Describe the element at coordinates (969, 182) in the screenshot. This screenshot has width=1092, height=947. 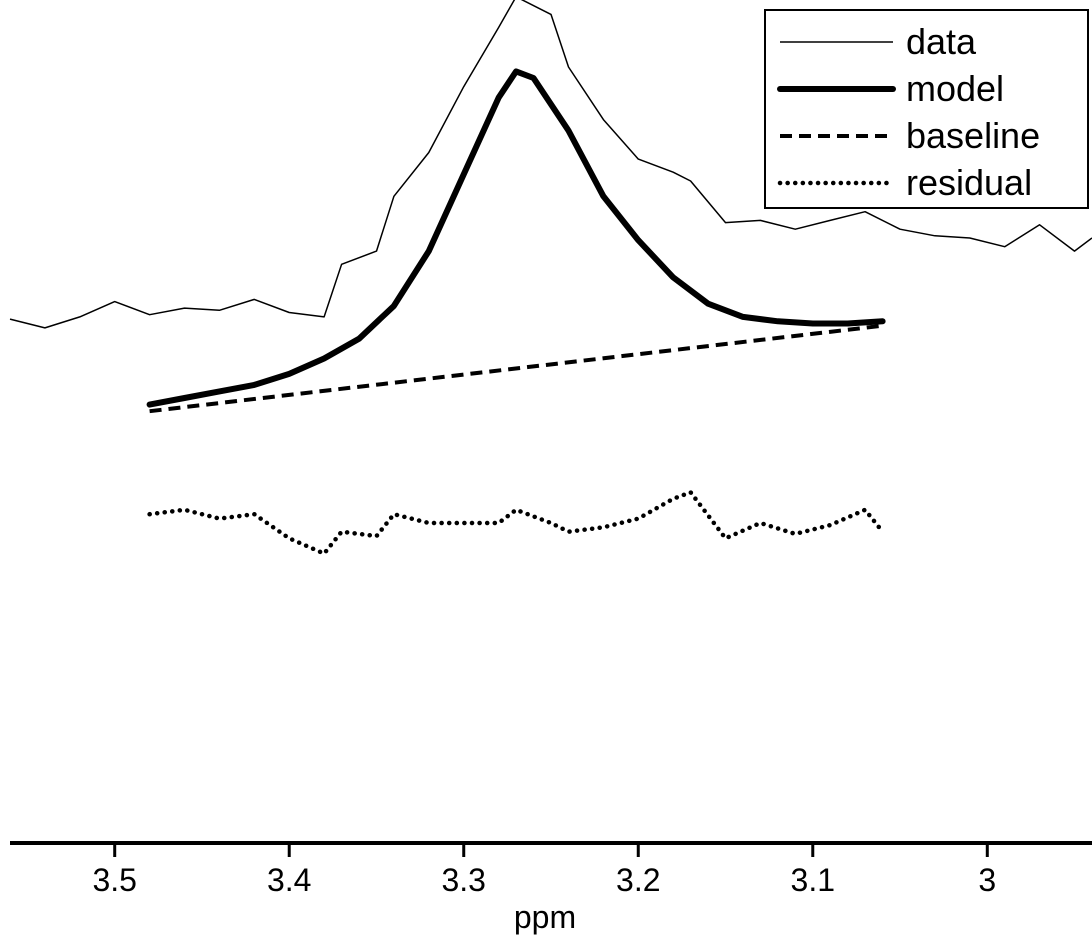
I see `legend-label-residual: residual` at that location.